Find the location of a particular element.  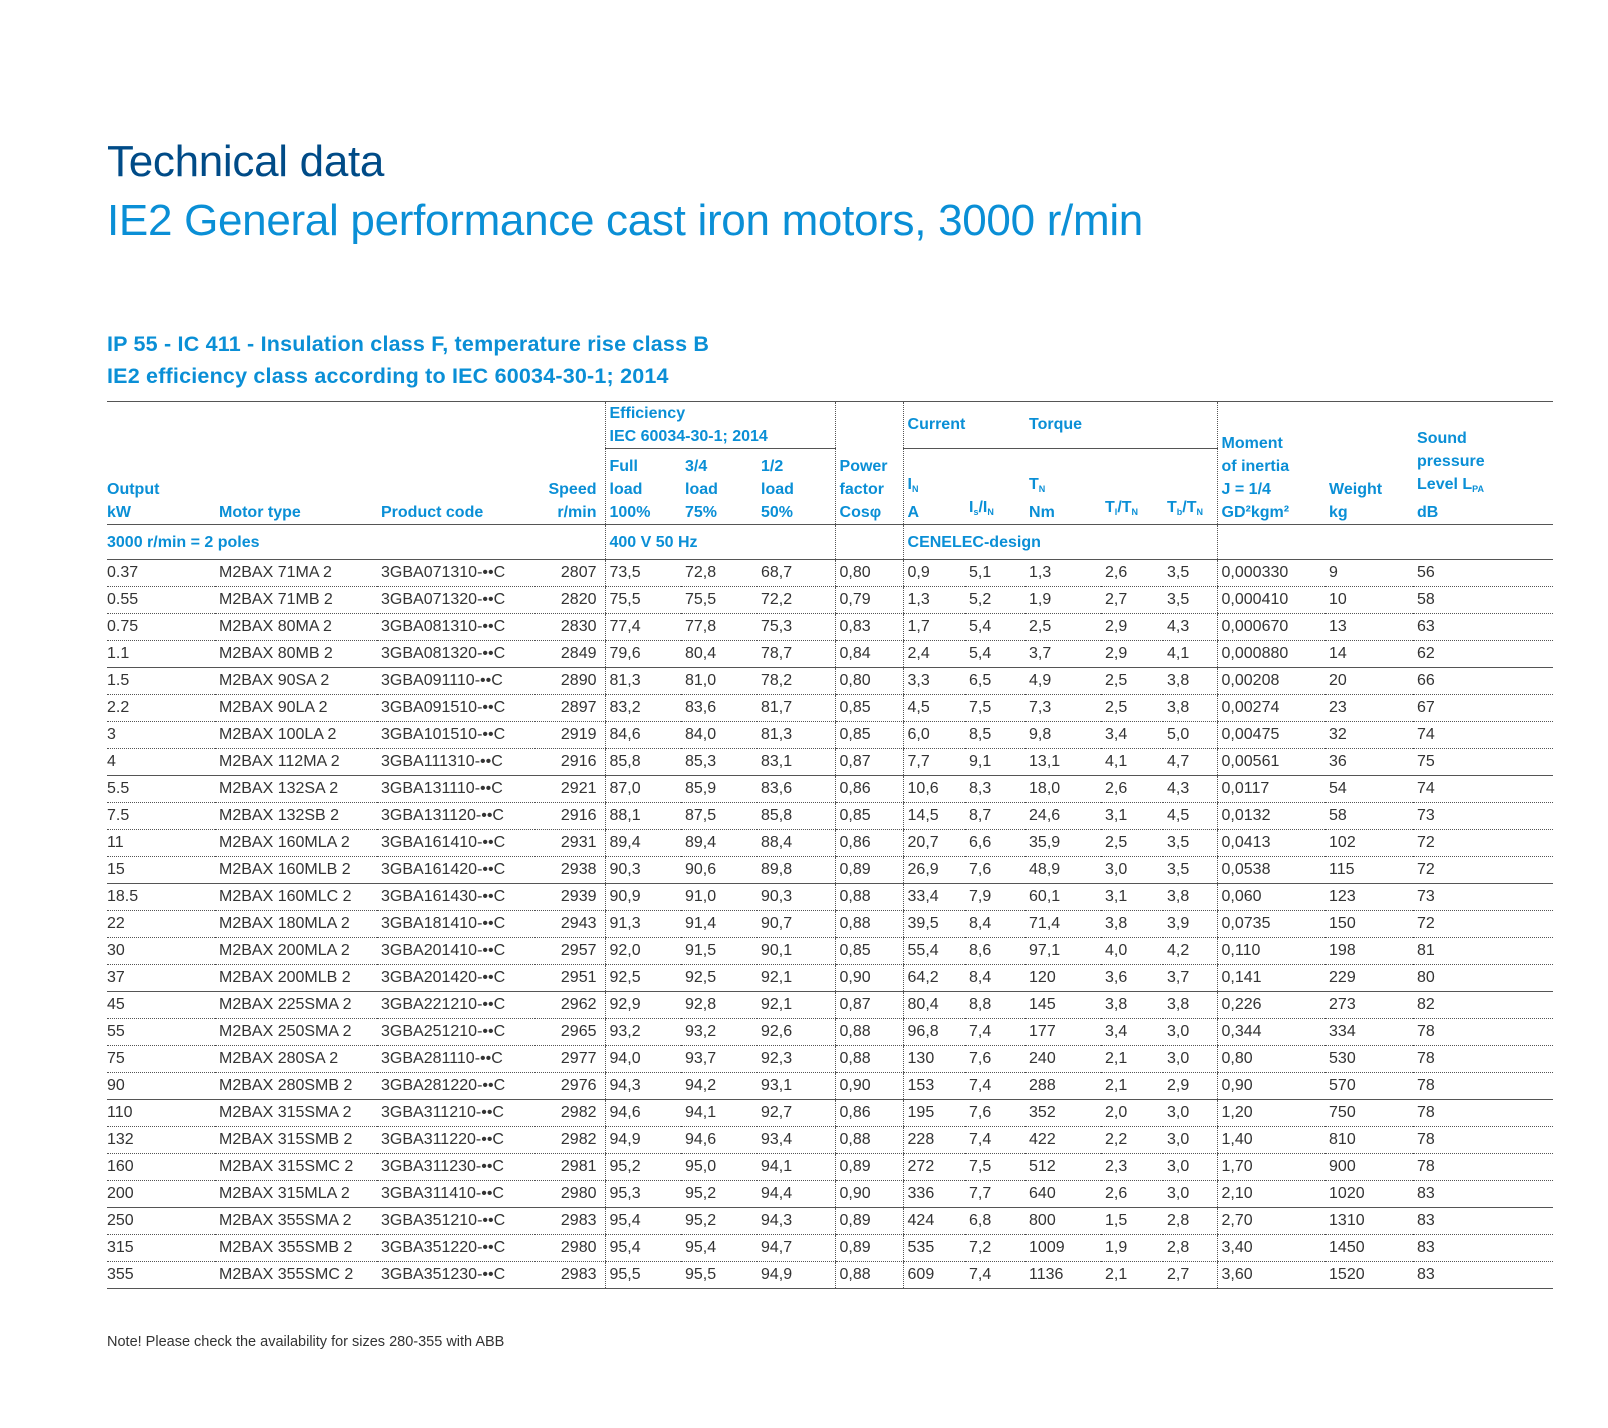

torque-tl-cell: 4,1 is located at coordinates (1132, 762).